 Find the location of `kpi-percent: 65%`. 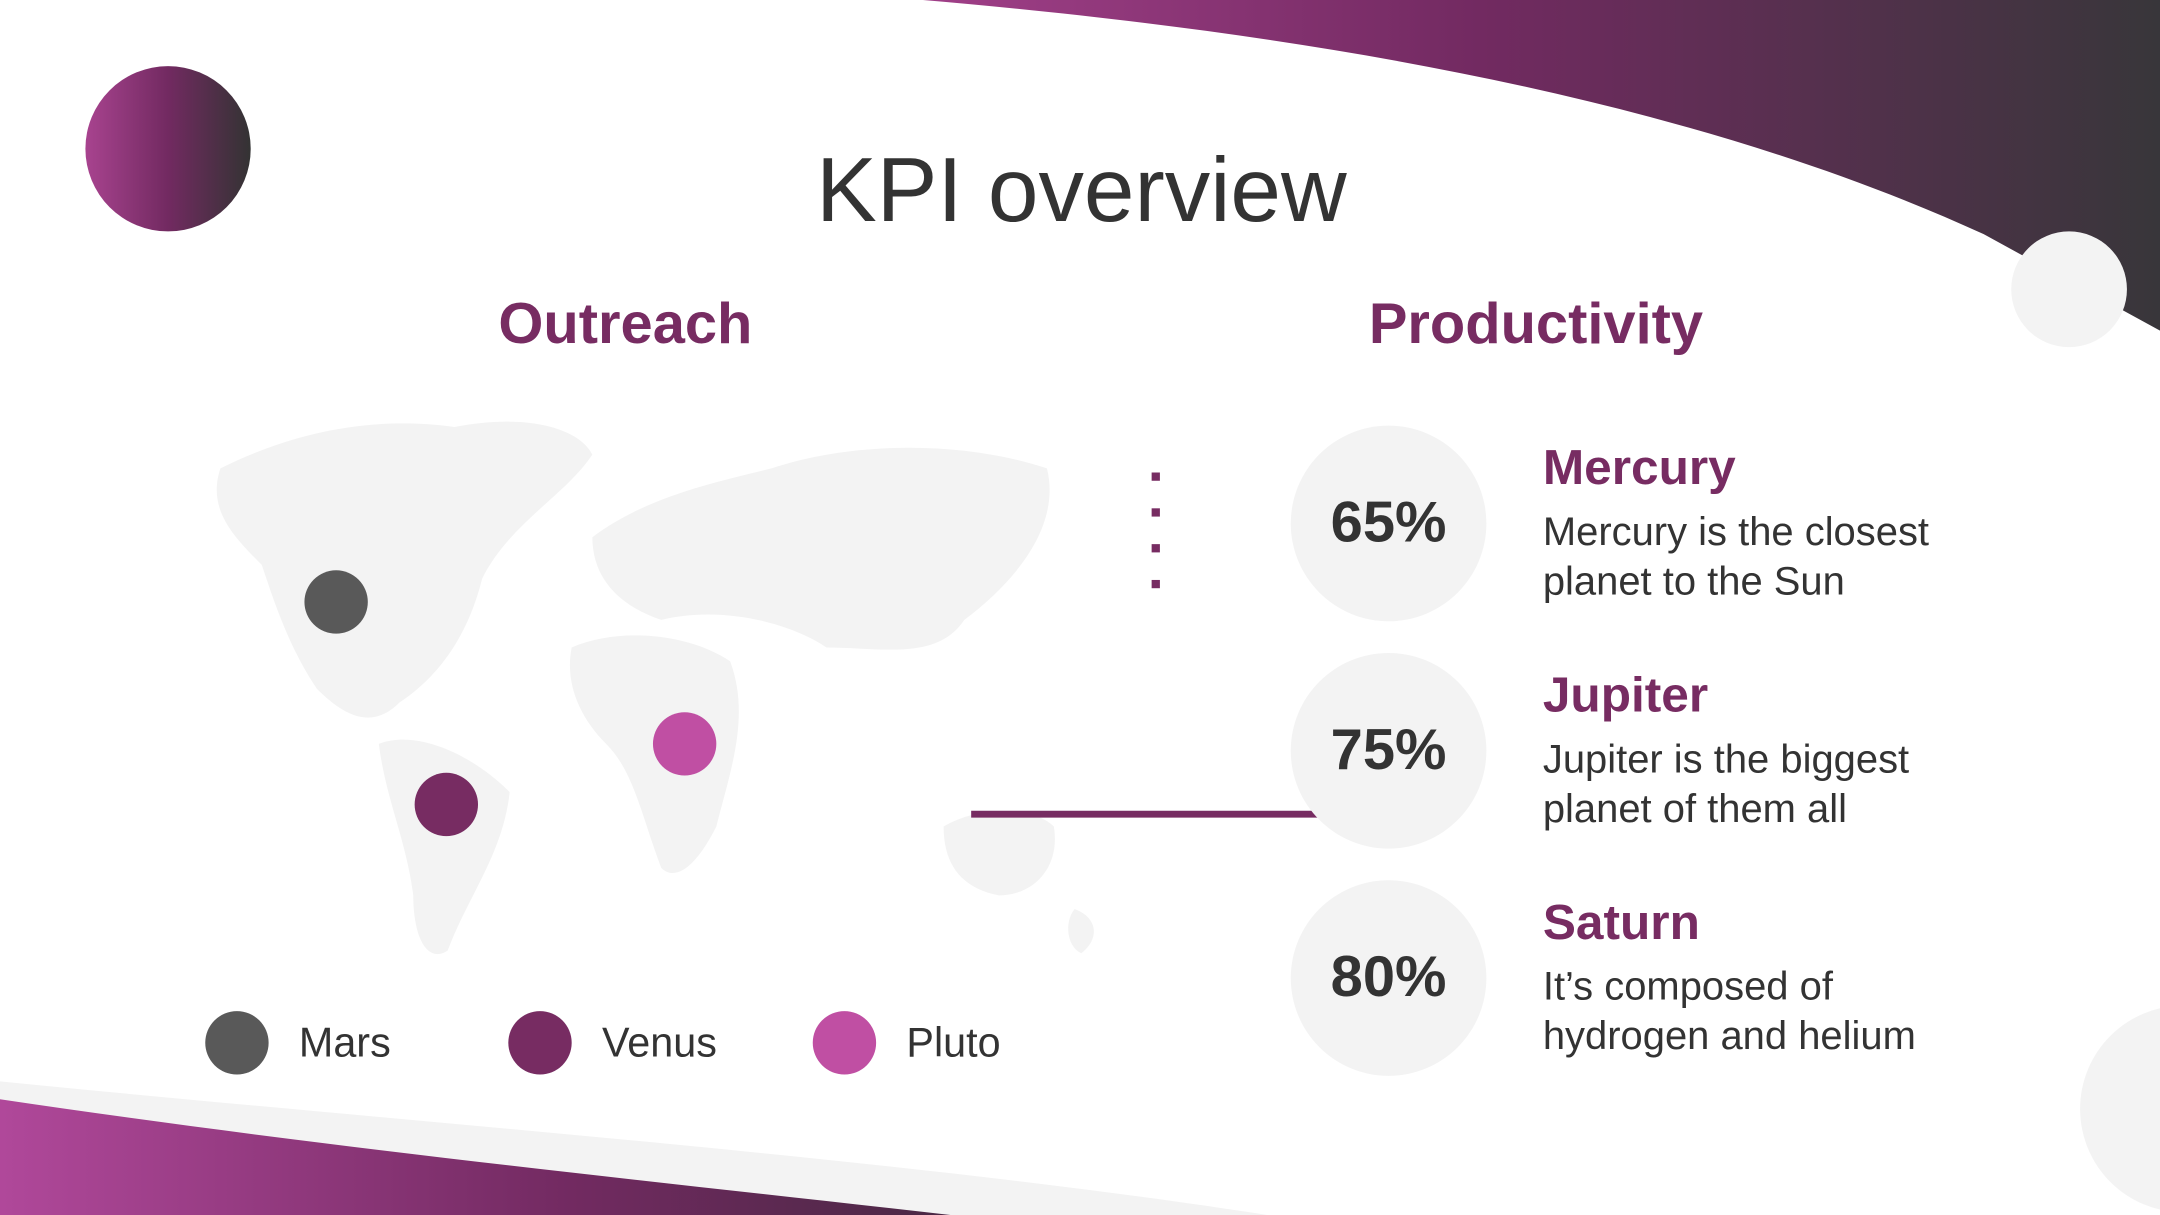

kpi-percent: 65% is located at coordinates (1389, 523).